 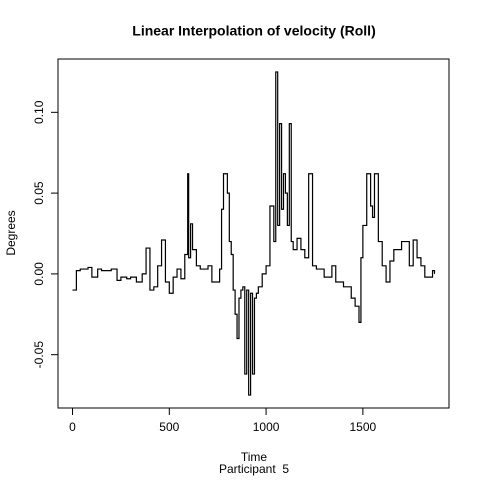 I want to click on y-tick-label: -0.05, so click(x=39, y=355).